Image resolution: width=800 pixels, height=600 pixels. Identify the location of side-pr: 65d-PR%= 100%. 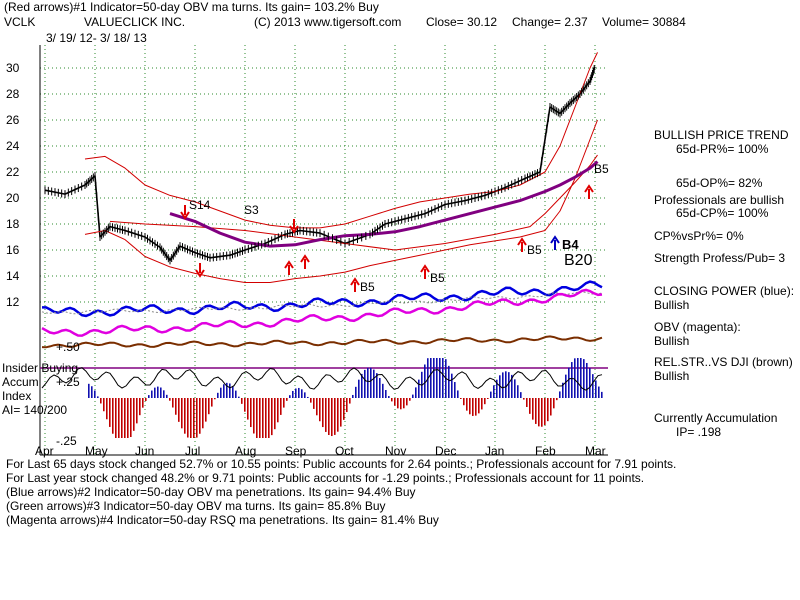
(722, 149).